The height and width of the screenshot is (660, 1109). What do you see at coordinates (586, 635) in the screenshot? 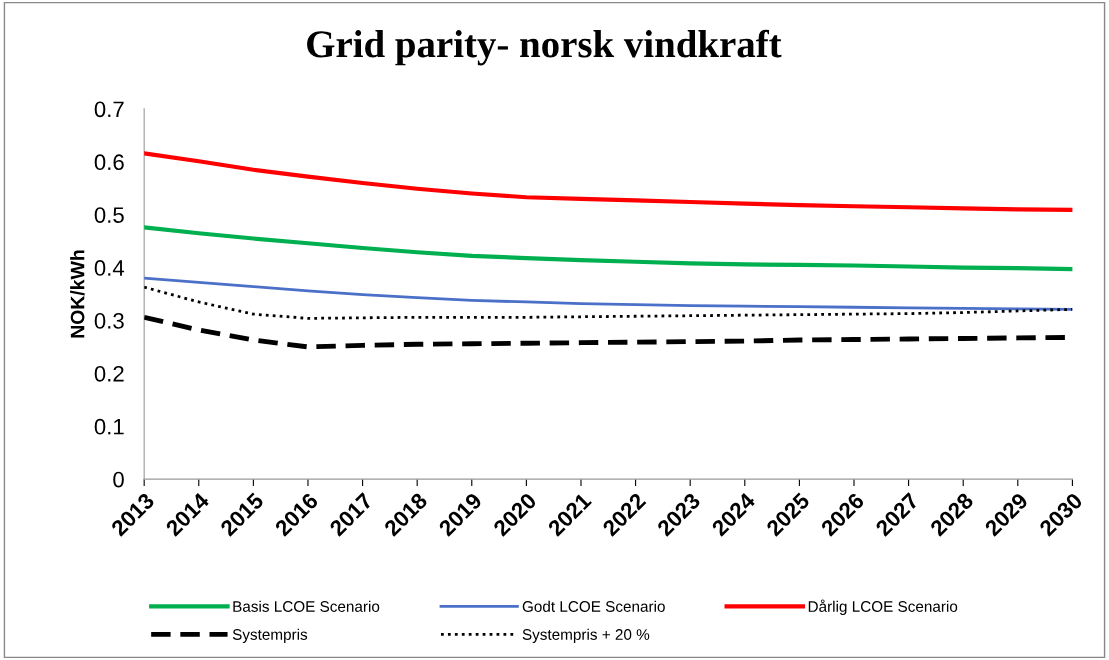
I see `legend-label: Systempris + 20 %` at bounding box center [586, 635].